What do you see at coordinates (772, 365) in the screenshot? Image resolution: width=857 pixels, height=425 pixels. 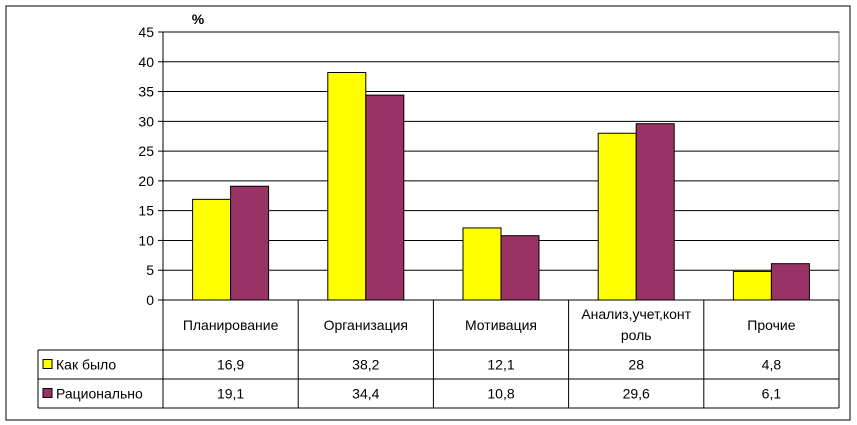 I see `data-label: 4,8` at bounding box center [772, 365].